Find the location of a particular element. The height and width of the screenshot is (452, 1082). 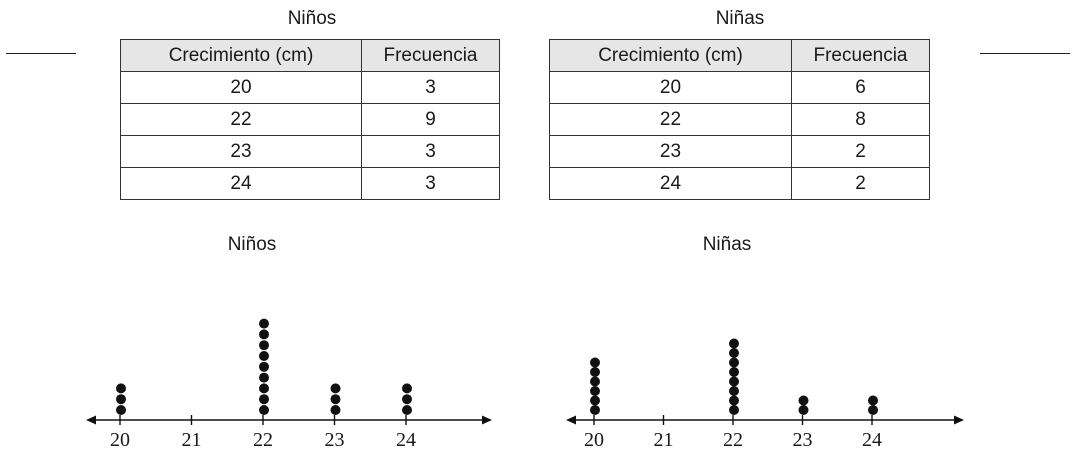

answer-line-right is located at coordinates (1025, 53).